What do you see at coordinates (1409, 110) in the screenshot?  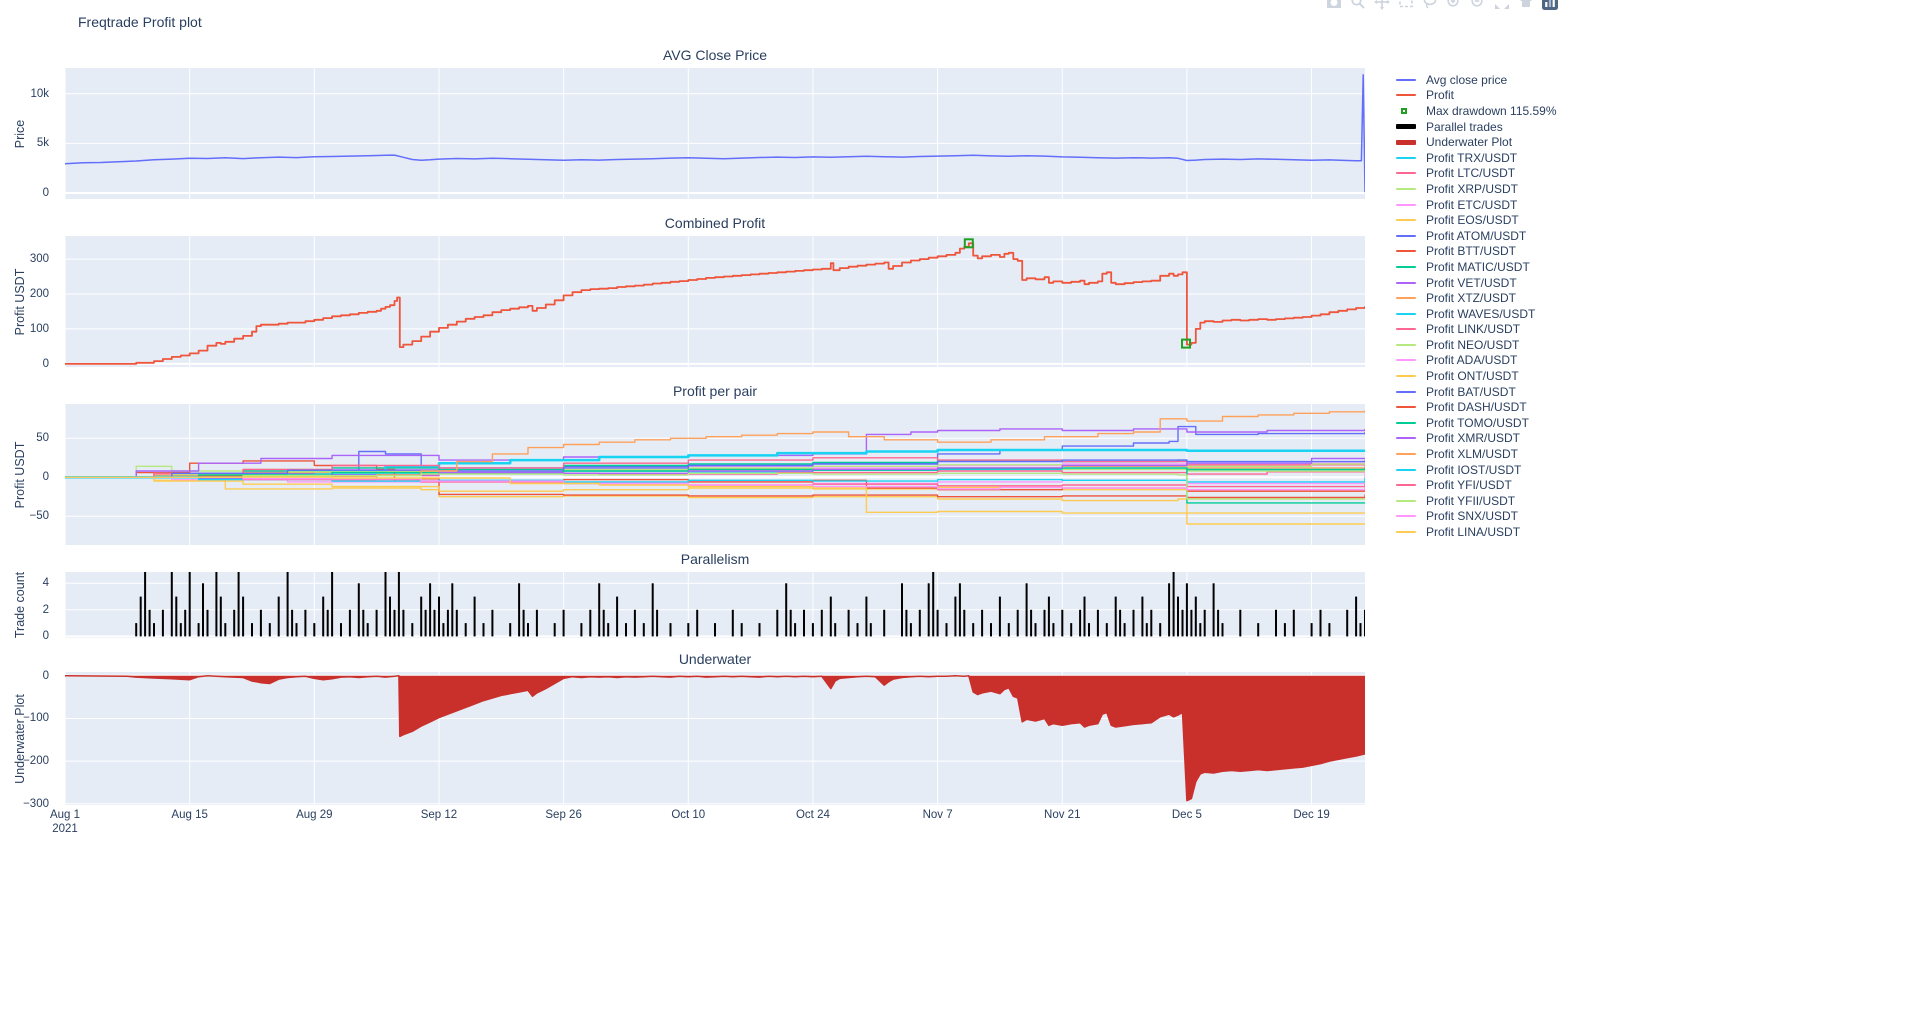 I see `drawdown-square-marker-icon` at bounding box center [1409, 110].